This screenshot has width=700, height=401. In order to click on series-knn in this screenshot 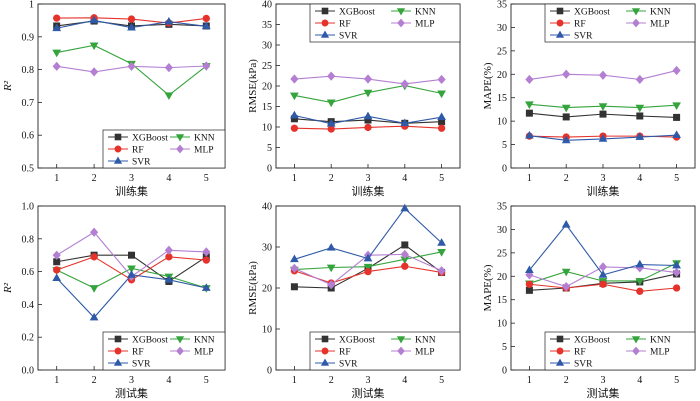, I will do `click(603, 107)`.